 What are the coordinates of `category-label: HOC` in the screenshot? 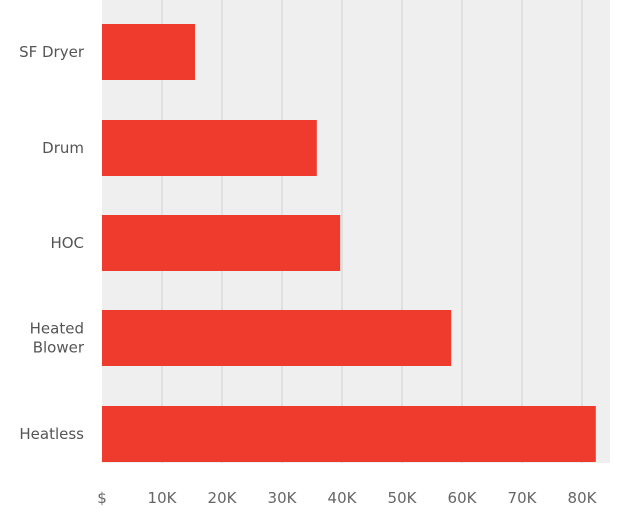 It's located at (67, 243).